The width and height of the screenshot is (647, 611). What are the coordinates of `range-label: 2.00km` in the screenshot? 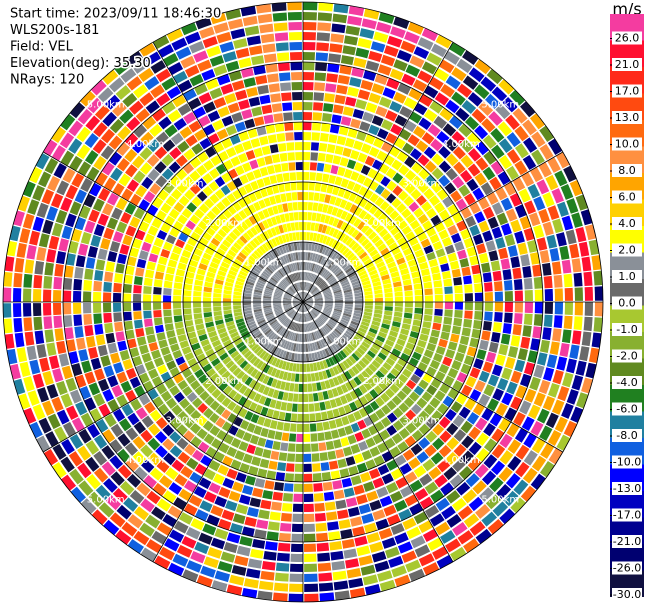 It's located at (224, 223).